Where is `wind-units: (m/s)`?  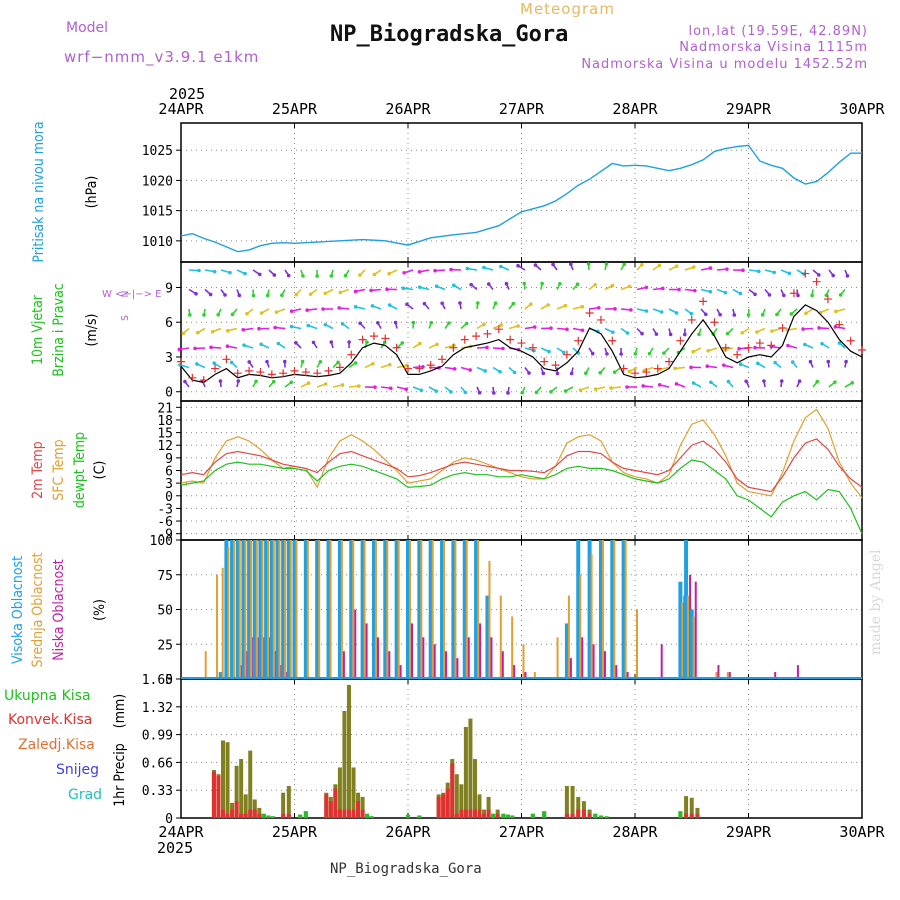
wind-units: (m/s) is located at coordinates (92, 330).